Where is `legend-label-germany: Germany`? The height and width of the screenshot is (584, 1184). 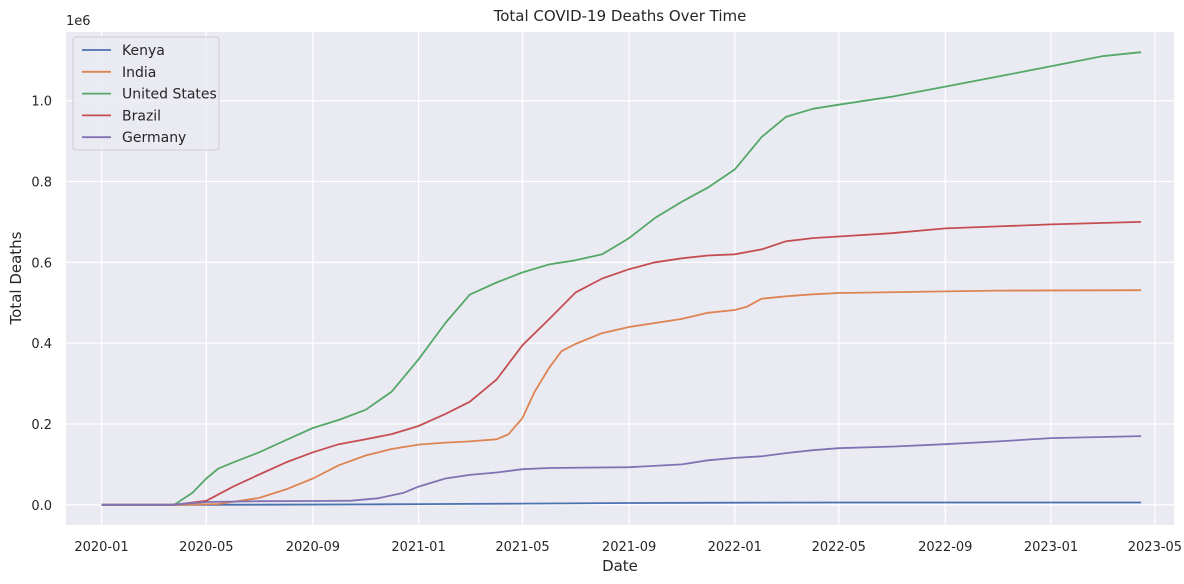 legend-label-germany: Germany is located at coordinates (154, 138).